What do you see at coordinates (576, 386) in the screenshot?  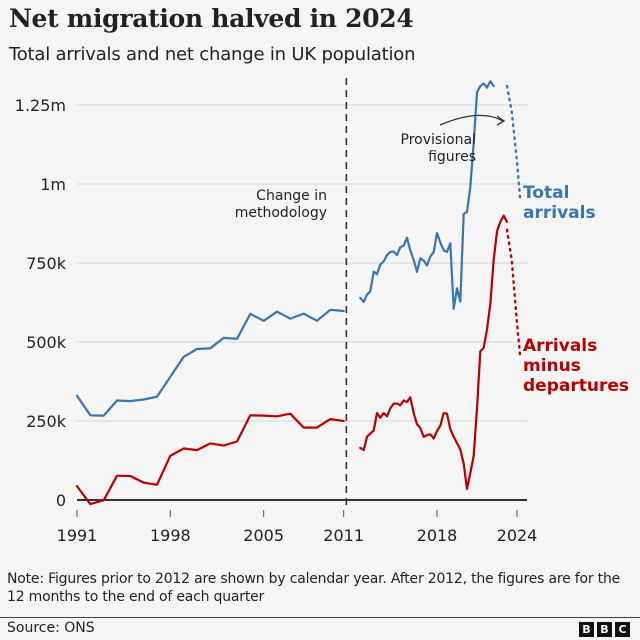 I see `net-migration-label: departures` at bounding box center [576, 386].